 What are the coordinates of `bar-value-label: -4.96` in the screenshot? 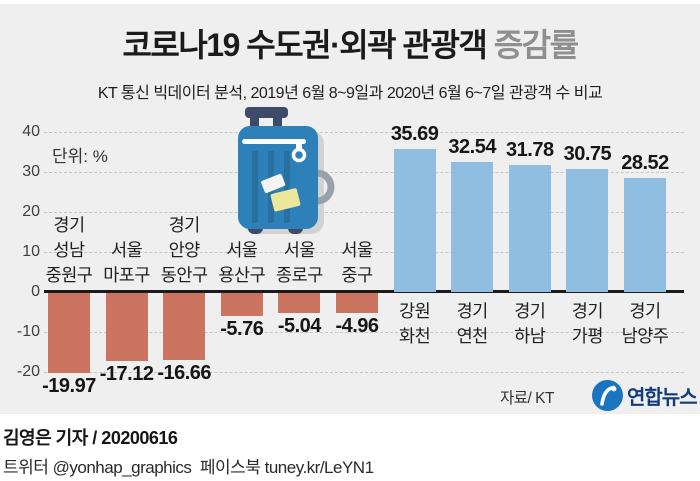 It's located at (357, 325).